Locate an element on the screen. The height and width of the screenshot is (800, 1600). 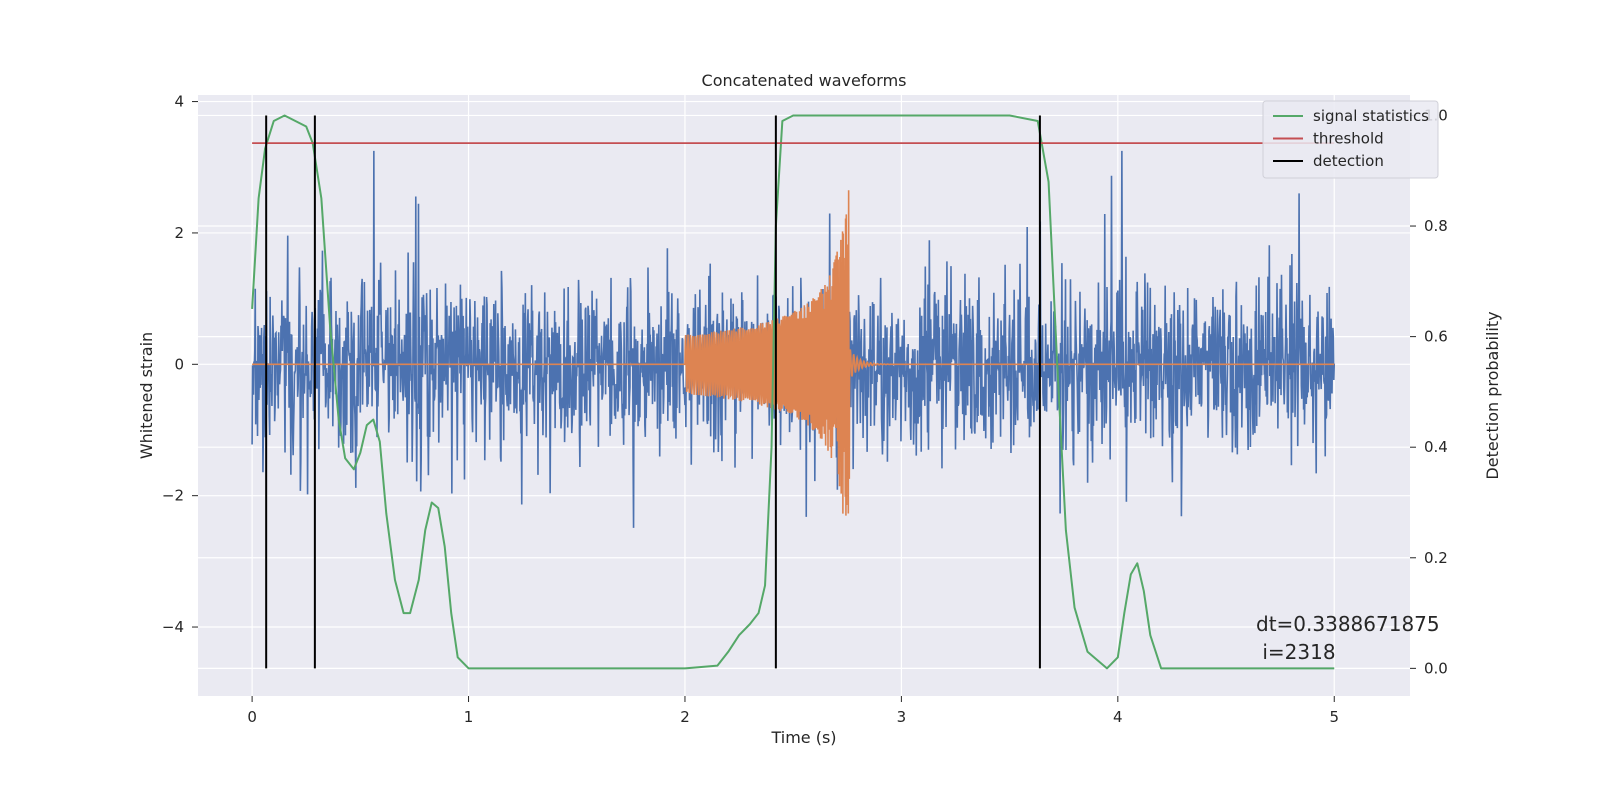
y-right-tick-label: 0.6 is located at coordinates (1436, 337).